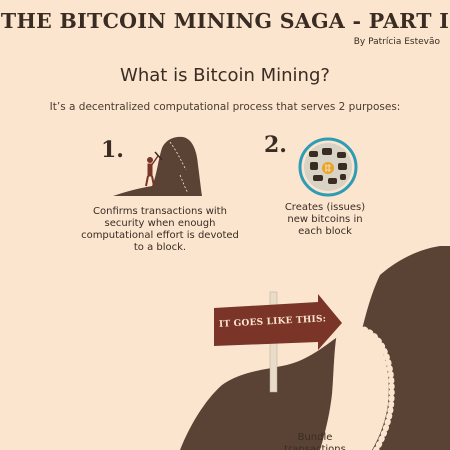  Describe the element at coordinates (315, 441) in the screenshot. I see `step-1-text: Bundle transactions` at that location.